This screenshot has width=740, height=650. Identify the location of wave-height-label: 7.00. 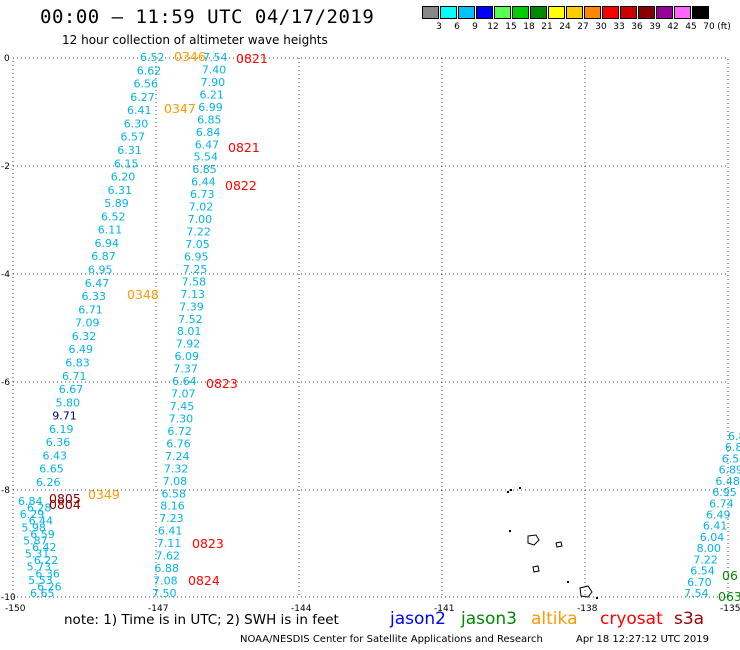
(200, 219).